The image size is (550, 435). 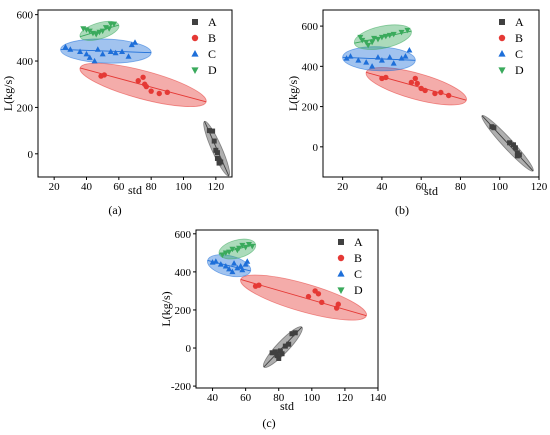 I want to click on x-tick-label: 60, so click(x=422, y=187).